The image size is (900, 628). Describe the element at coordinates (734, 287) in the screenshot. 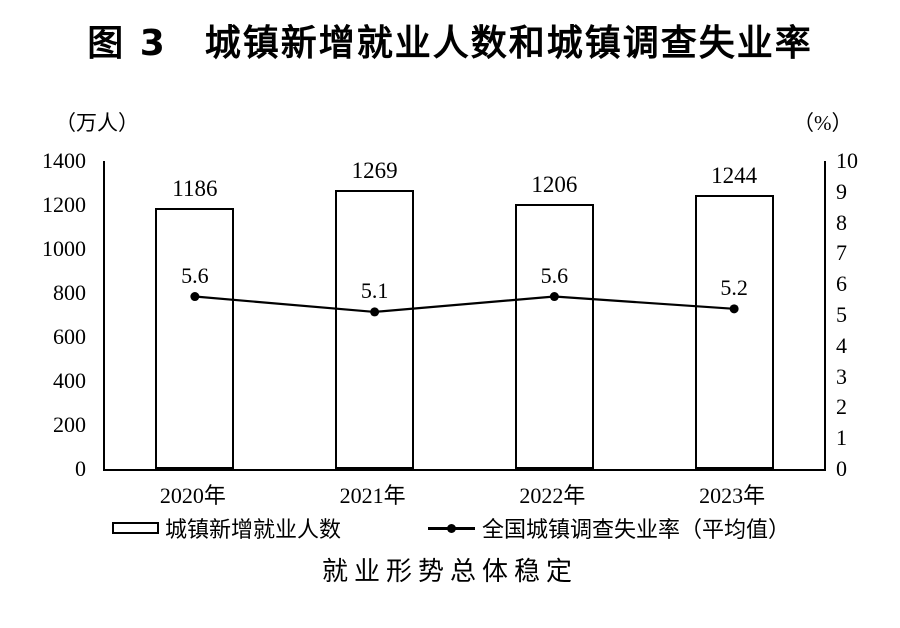

I see `line-value-label: 5.2` at that location.